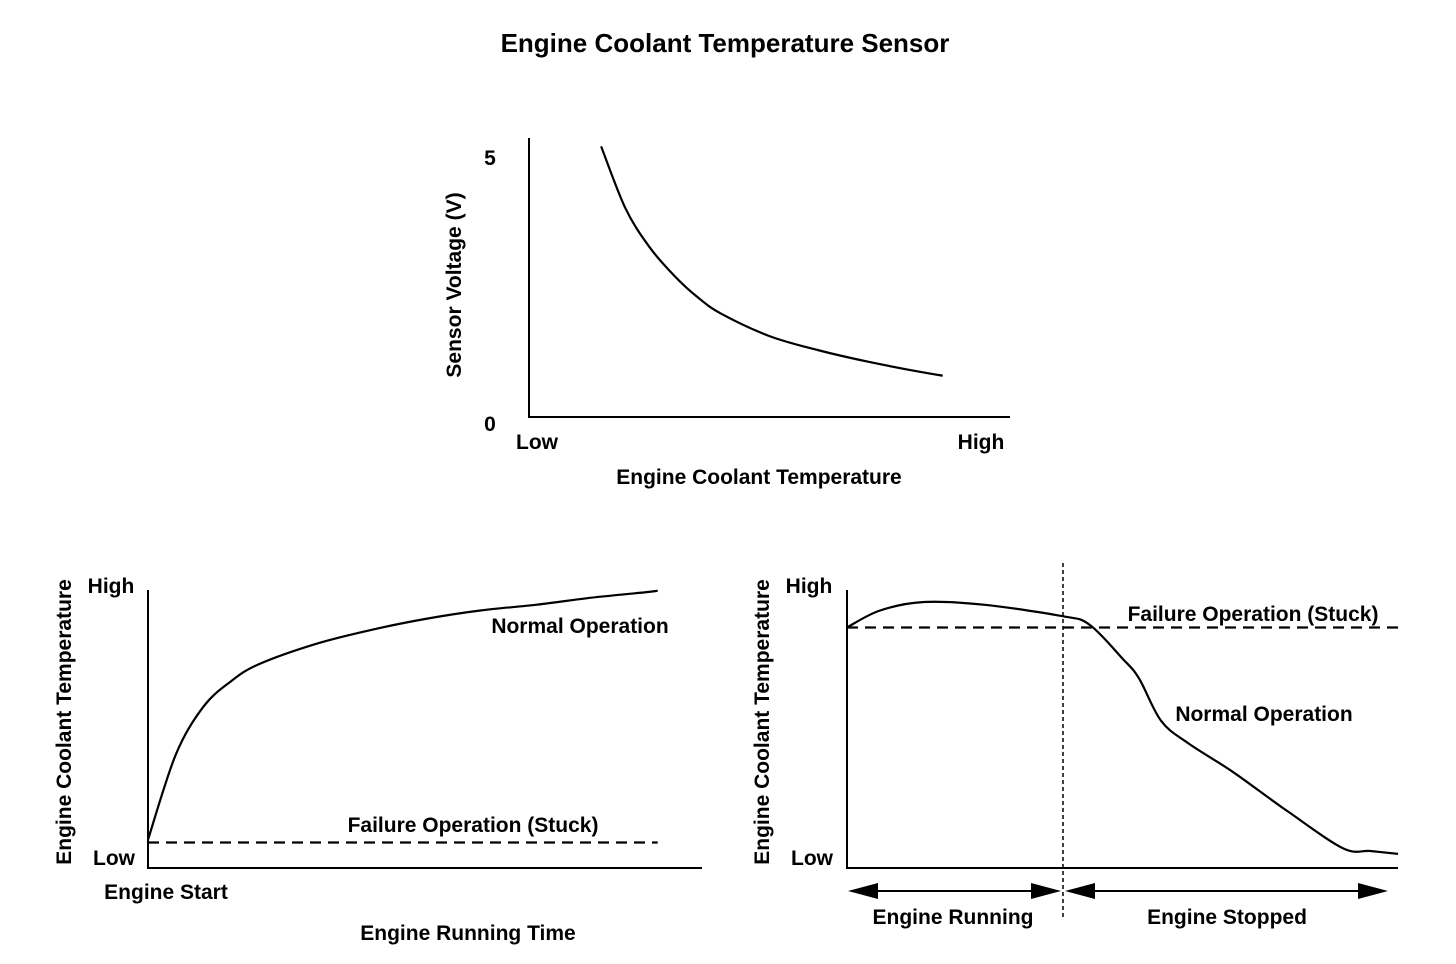 This screenshot has height=964, width=1456. Describe the element at coordinates (1227, 917) in the screenshot. I see `engine-stopped-label: Engine Stopped` at that location.